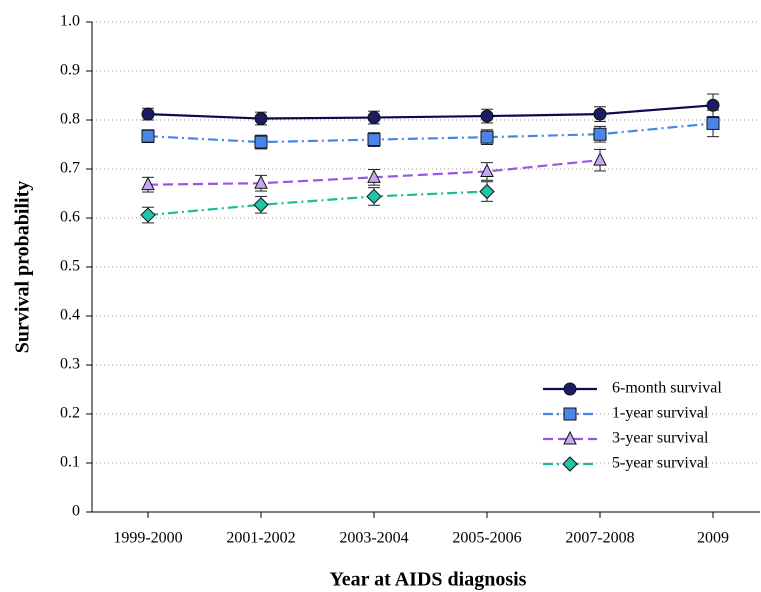 The height and width of the screenshot is (592, 761). I want to click on y-tick-label: 0.7, so click(70, 168).